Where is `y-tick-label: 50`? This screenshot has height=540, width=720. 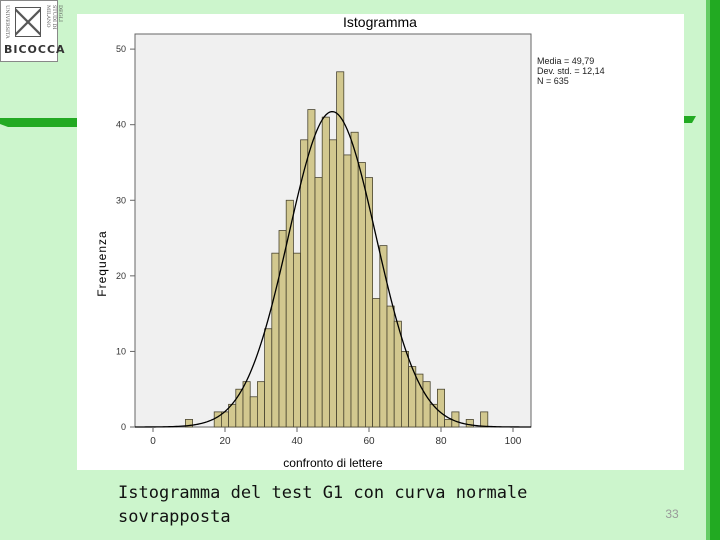
y-tick-label: 50 is located at coordinates (121, 49).